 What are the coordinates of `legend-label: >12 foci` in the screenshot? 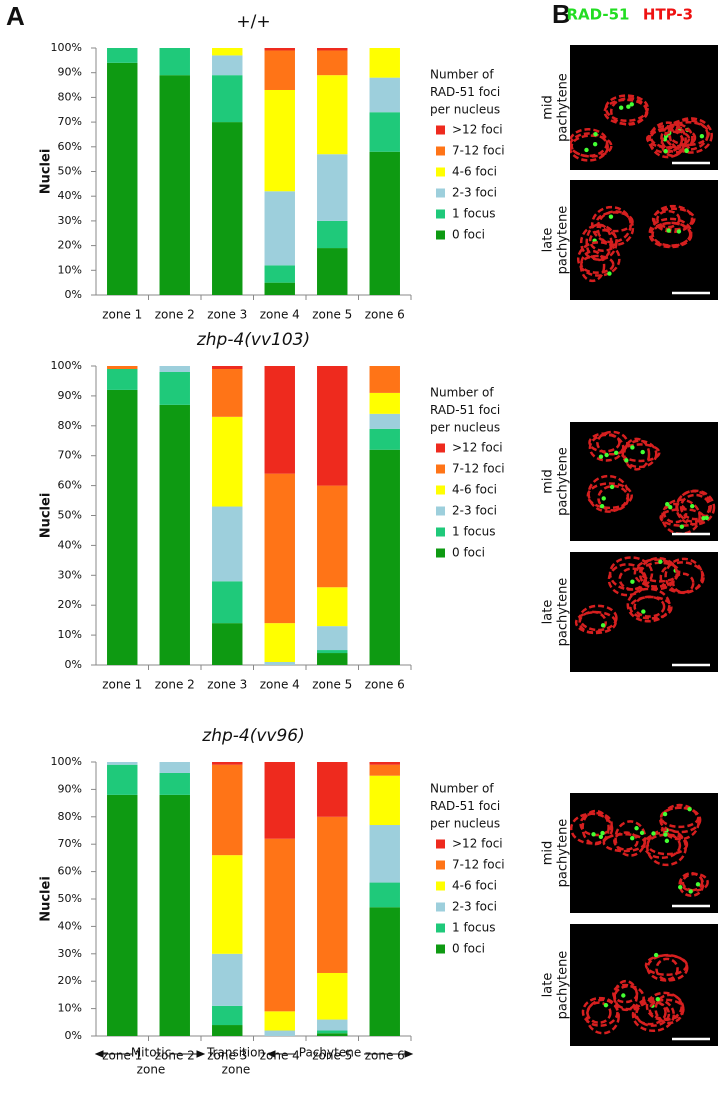 It's located at (477, 448).